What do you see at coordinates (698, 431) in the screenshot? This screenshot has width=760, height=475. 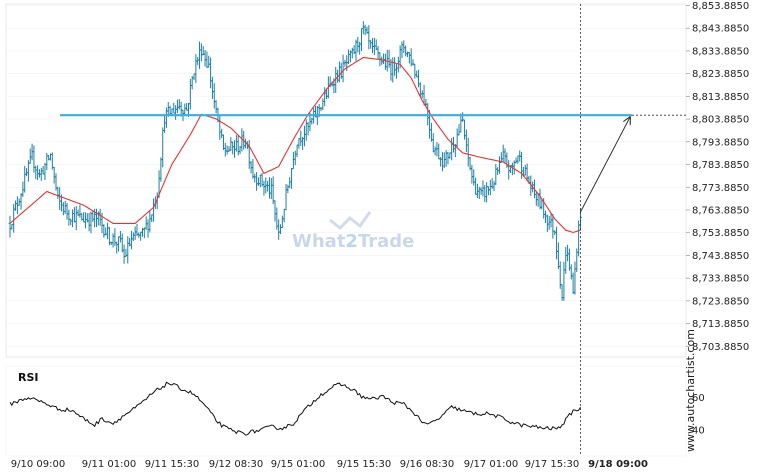 I see `rsi-tick-label: 40` at bounding box center [698, 431].